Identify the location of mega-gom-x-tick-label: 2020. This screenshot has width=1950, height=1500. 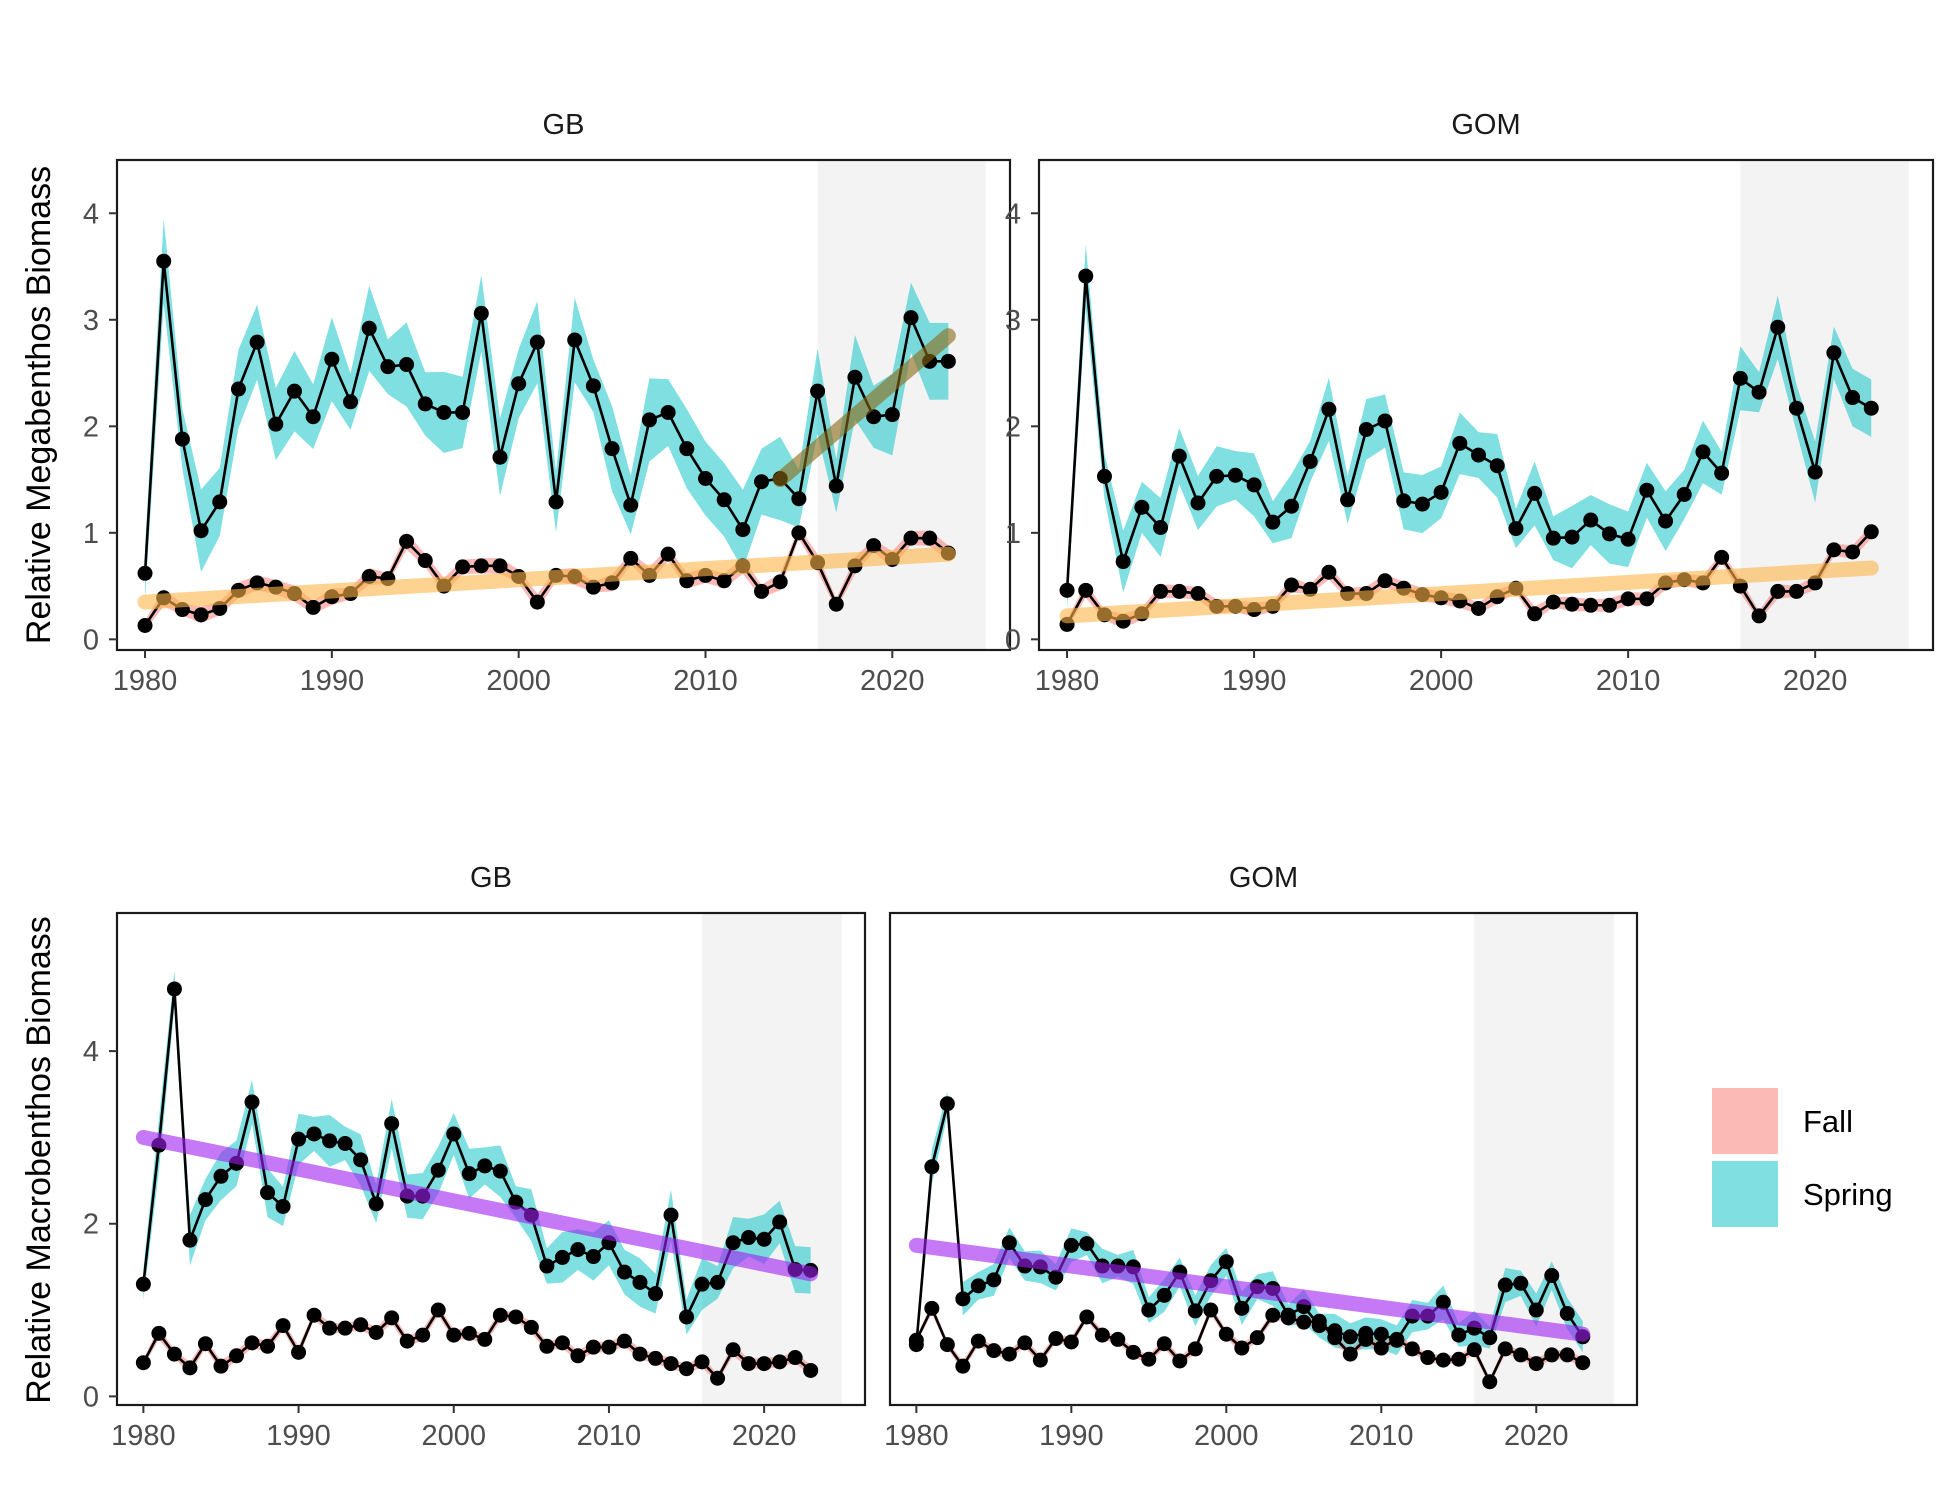
(1815, 681).